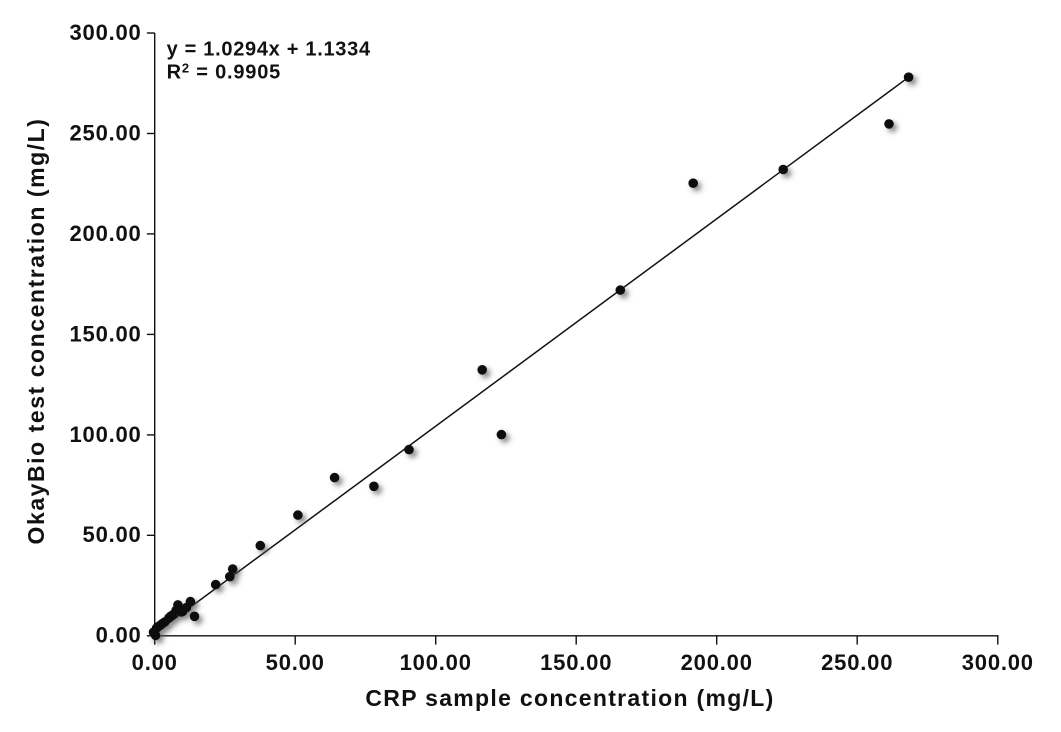 This screenshot has width=1061, height=732. What do you see at coordinates (569, 698) in the screenshot?
I see `svg-text:CRP sample concentration (mg/L: CRP sample concentration (mg/L)` at bounding box center [569, 698].